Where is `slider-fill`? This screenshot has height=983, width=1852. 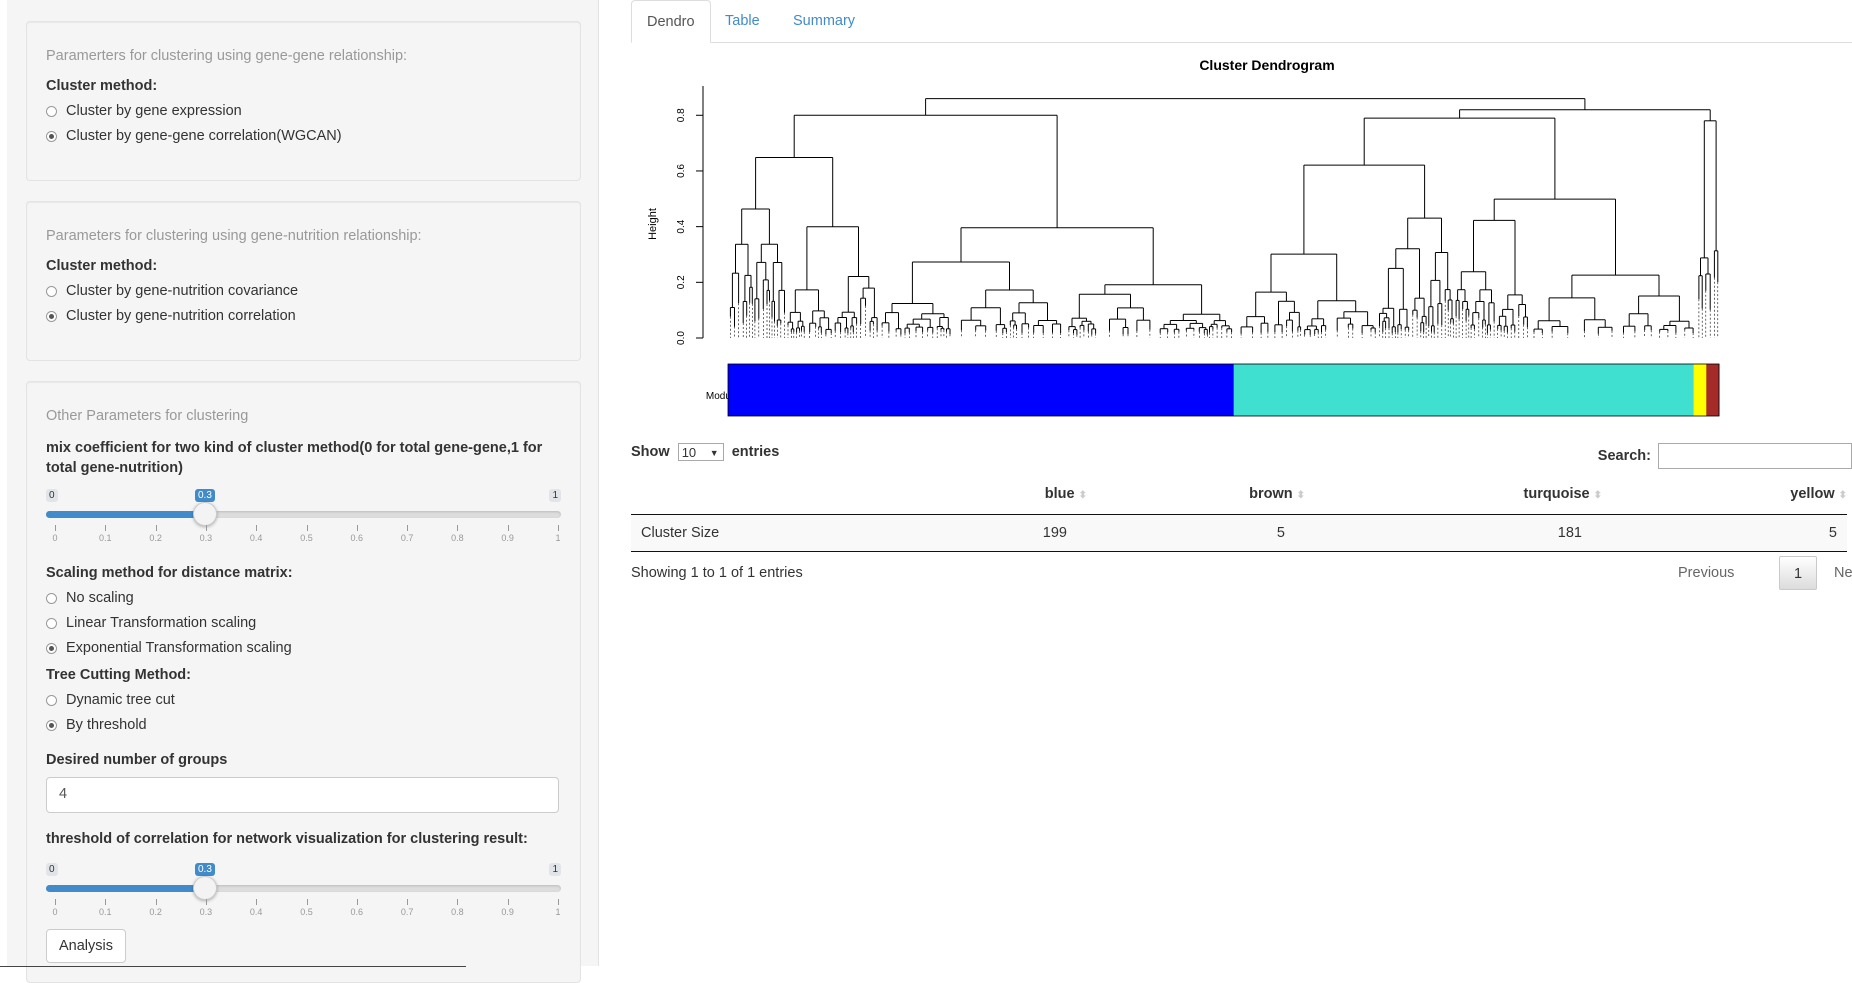
slider-fill is located at coordinates (125, 888).